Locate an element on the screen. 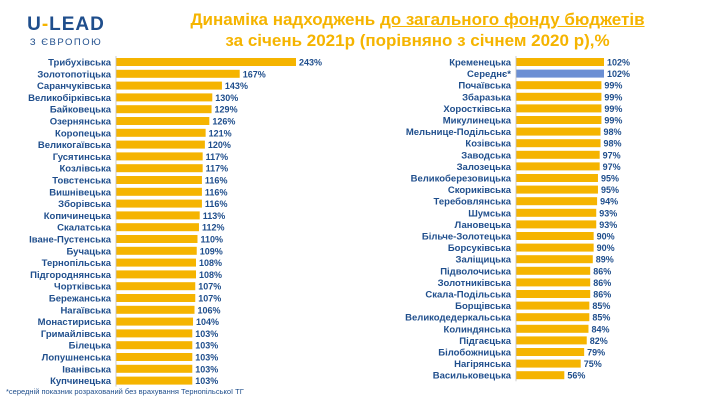 The image size is (719, 401). category-label: Великоберезовицька is located at coordinates (461, 179).